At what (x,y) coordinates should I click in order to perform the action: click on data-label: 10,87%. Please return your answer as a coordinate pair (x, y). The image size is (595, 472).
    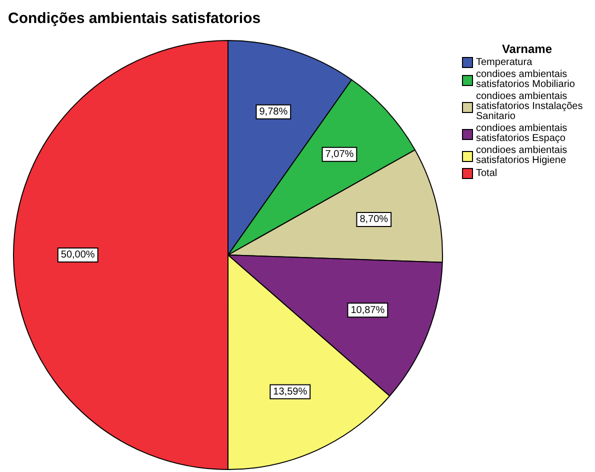
    Looking at the image, I should click on (367, 310).